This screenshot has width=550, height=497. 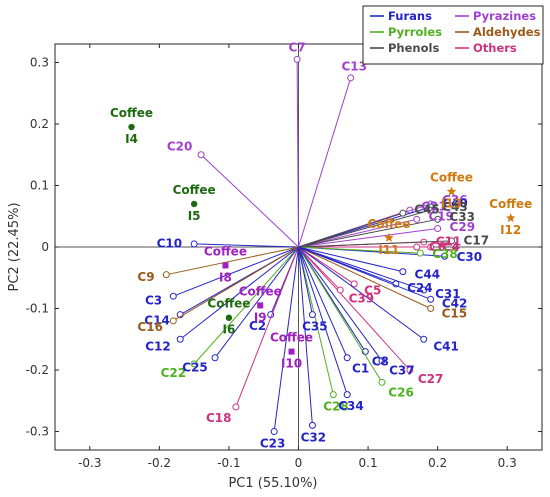 What do you see at coordinates (431, 309) in the screenshot?
I see `loading-point-c15` at bounding box center [431, 309].